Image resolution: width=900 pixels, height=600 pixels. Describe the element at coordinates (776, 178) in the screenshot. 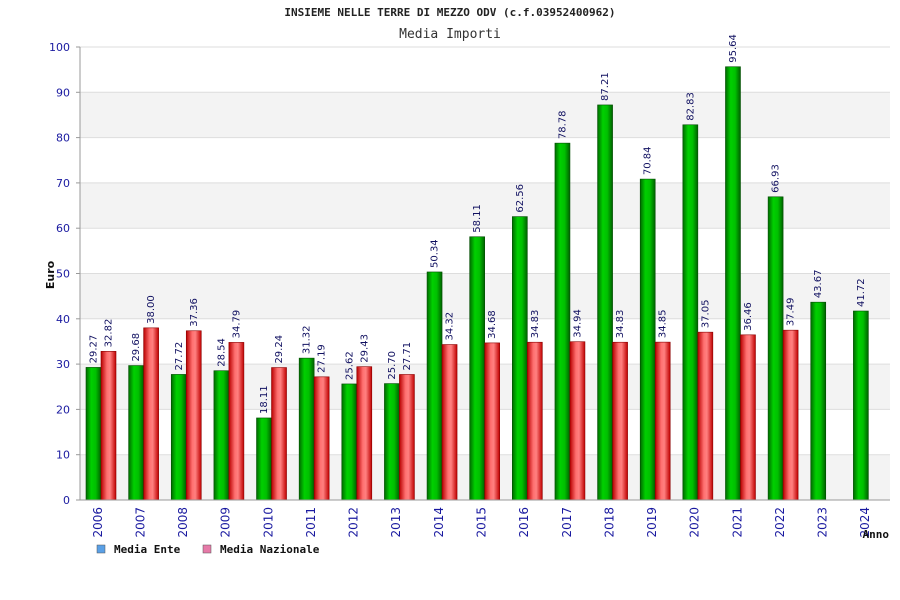

I see `data-label-media-ente-2022: 66.93` at that location.